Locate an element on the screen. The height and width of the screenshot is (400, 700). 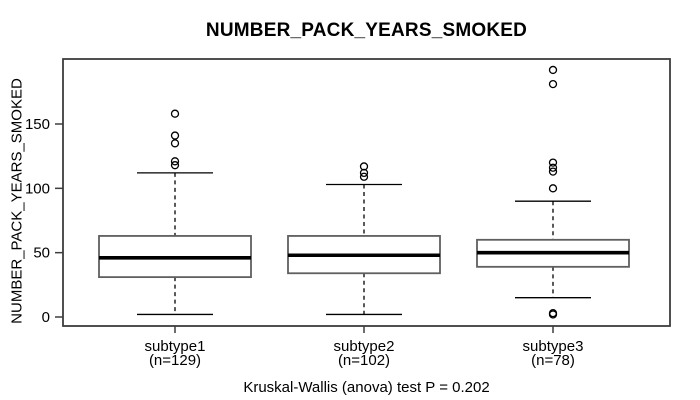
y-axis-tick-label: 50 is located at coordinates (41, 253).